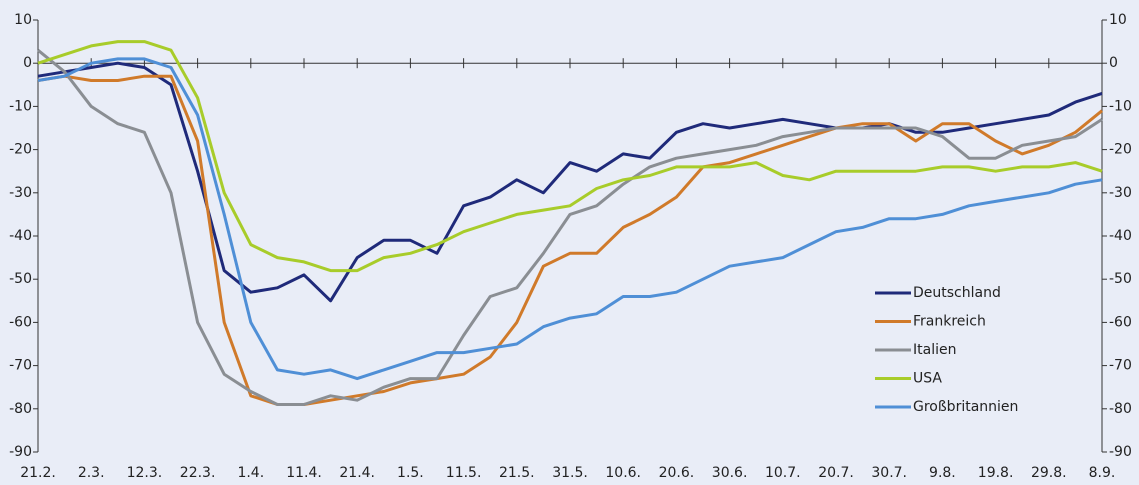  I want to click on y-tick-label: -30, so click(20, 193).